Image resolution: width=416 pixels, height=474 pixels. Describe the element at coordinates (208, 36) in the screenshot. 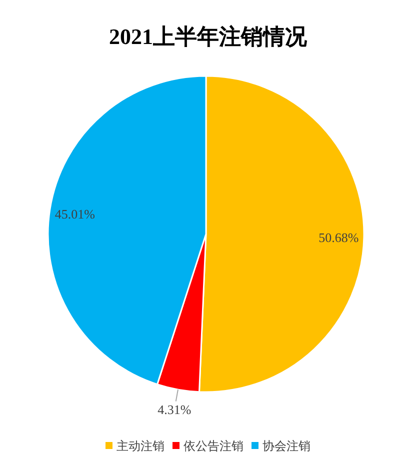

I see `chart-title: 2021上半年注销情况` at that location.